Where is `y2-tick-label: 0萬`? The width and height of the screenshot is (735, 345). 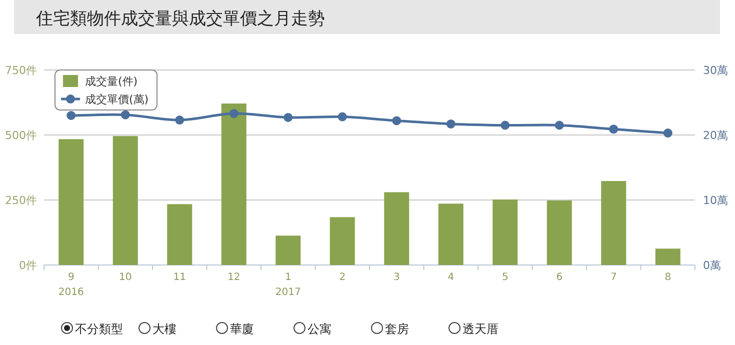
y2-tick-label: 0萬 is located at coordinates (712, 265).